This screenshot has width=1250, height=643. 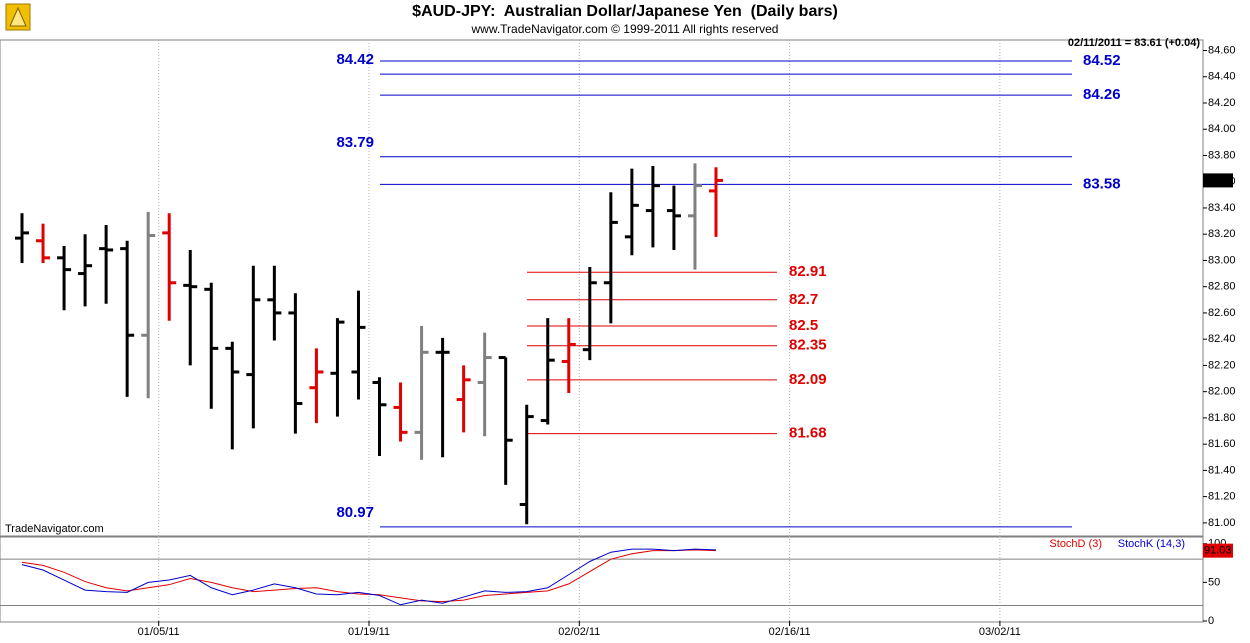 I want to click on watermark: TradeNavigator.com, so click(x=54, y=529).